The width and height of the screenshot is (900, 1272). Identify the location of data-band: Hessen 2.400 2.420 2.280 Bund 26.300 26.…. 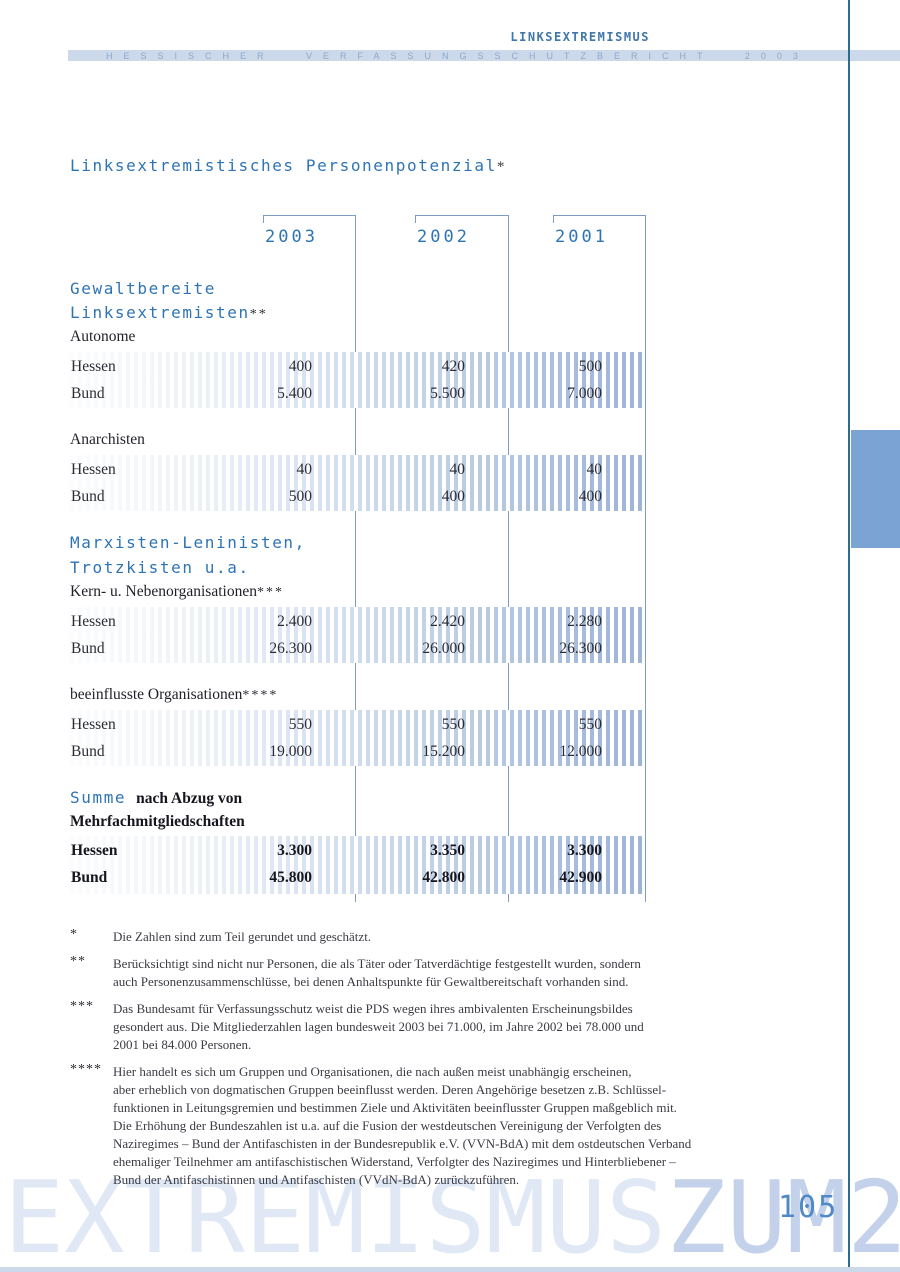
(357, 635).